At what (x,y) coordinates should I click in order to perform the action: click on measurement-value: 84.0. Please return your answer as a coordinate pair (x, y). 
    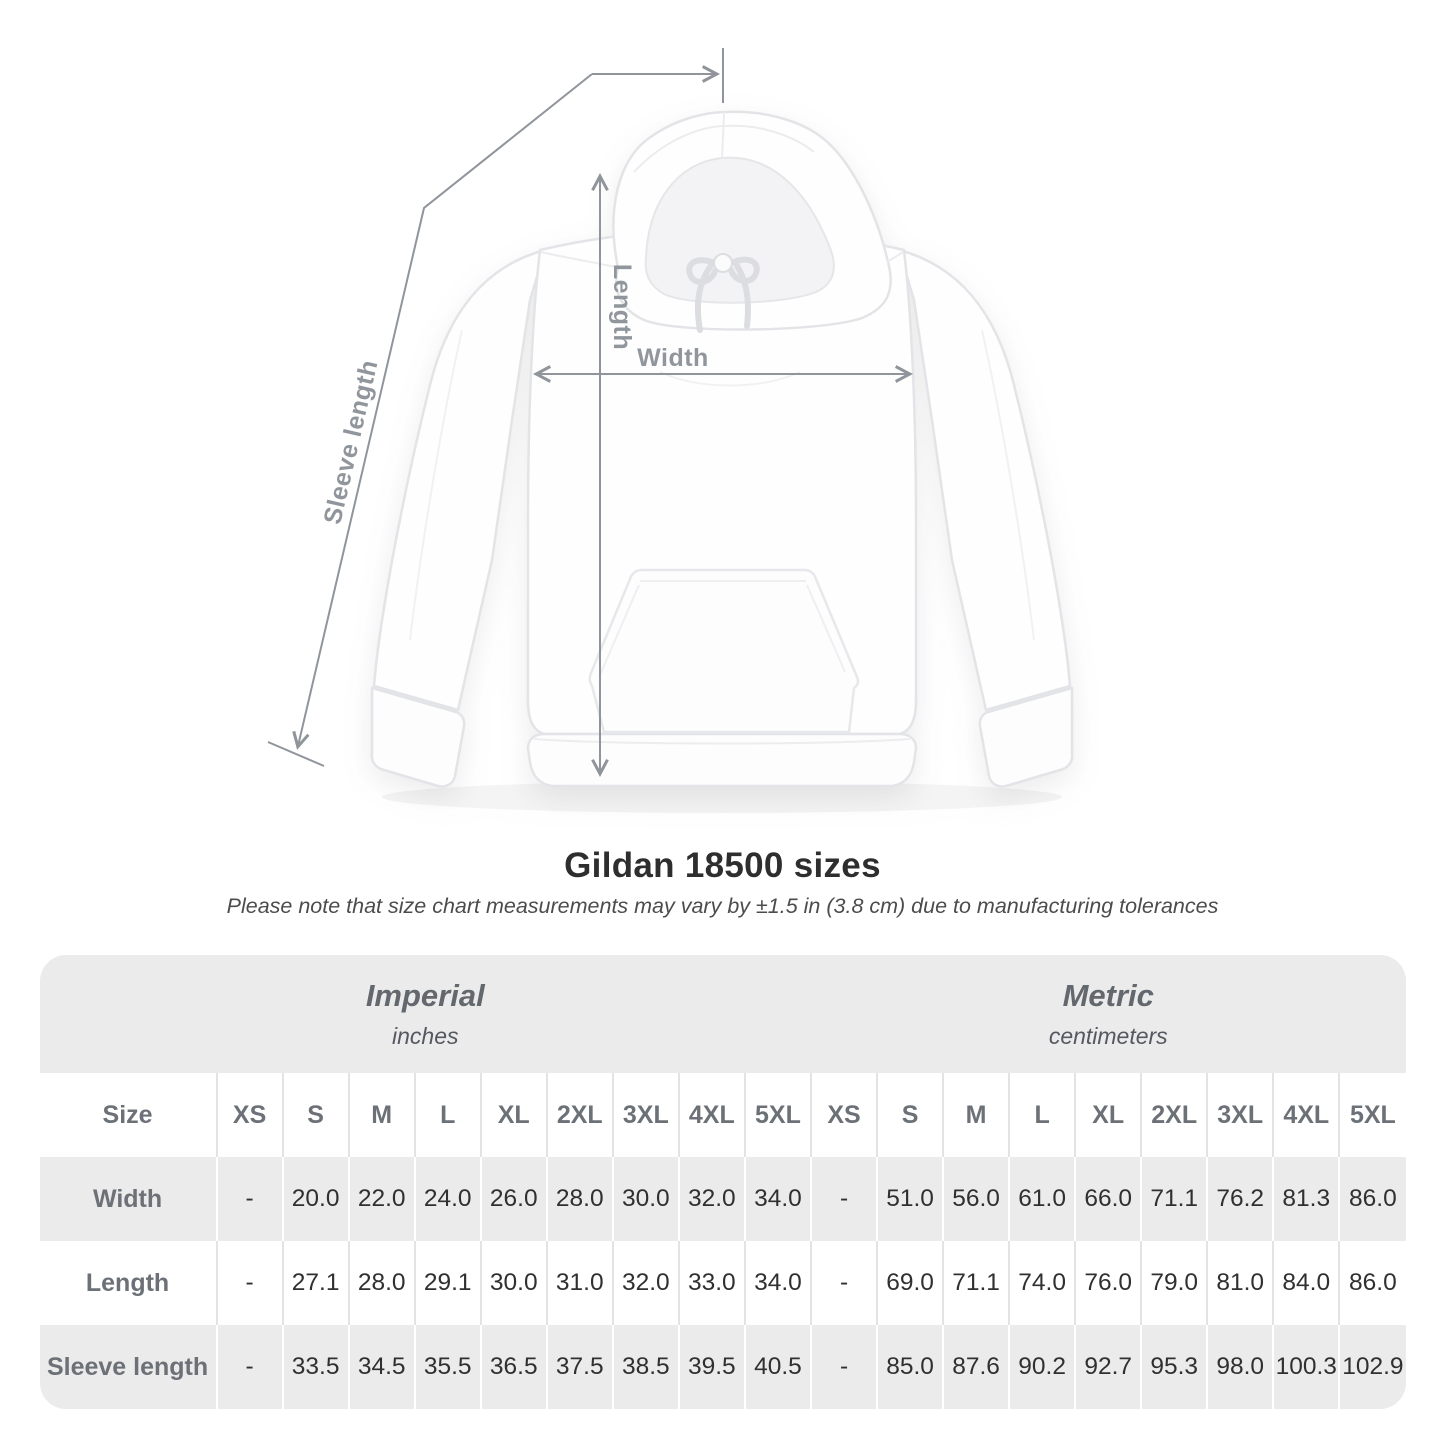
    Looking at the image, I should click on (1306, 1283).